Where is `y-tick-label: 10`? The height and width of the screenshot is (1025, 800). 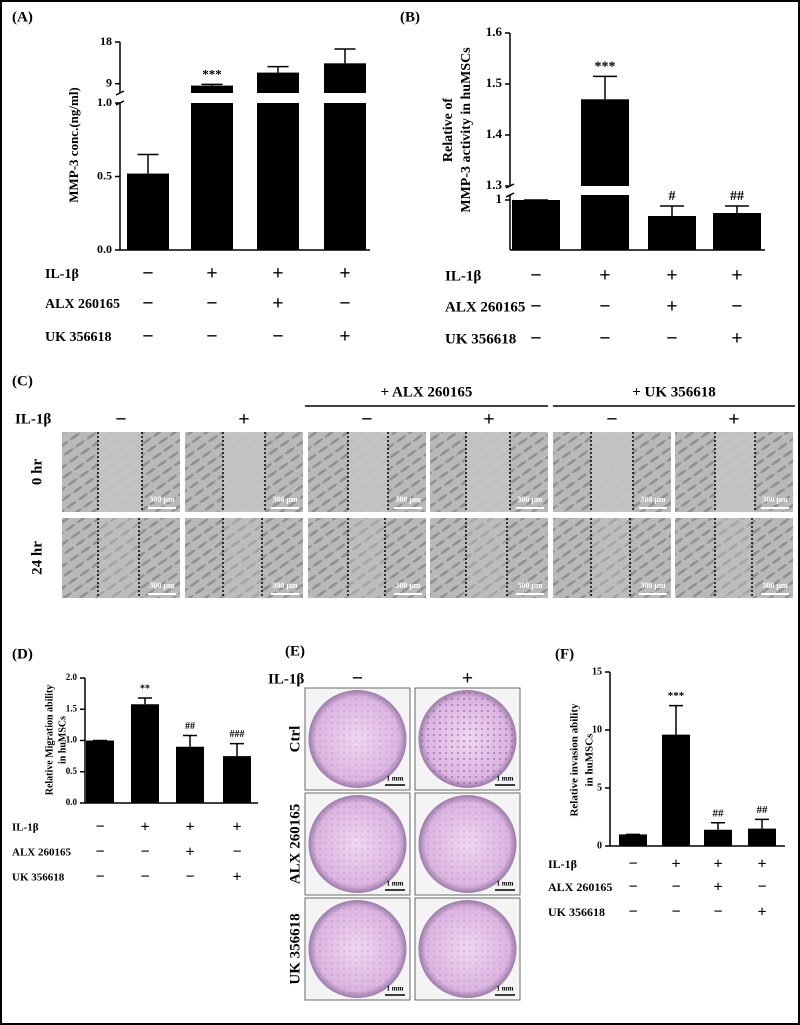 y-tick-label: 10 is located at coordinates (597, 729).